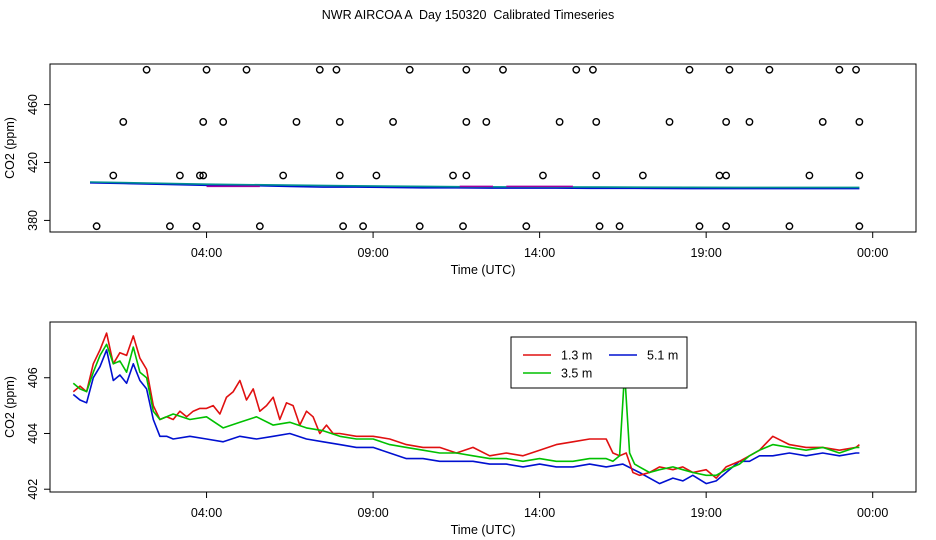  I want to click on y-tick-label: 420, so click(33, 162).